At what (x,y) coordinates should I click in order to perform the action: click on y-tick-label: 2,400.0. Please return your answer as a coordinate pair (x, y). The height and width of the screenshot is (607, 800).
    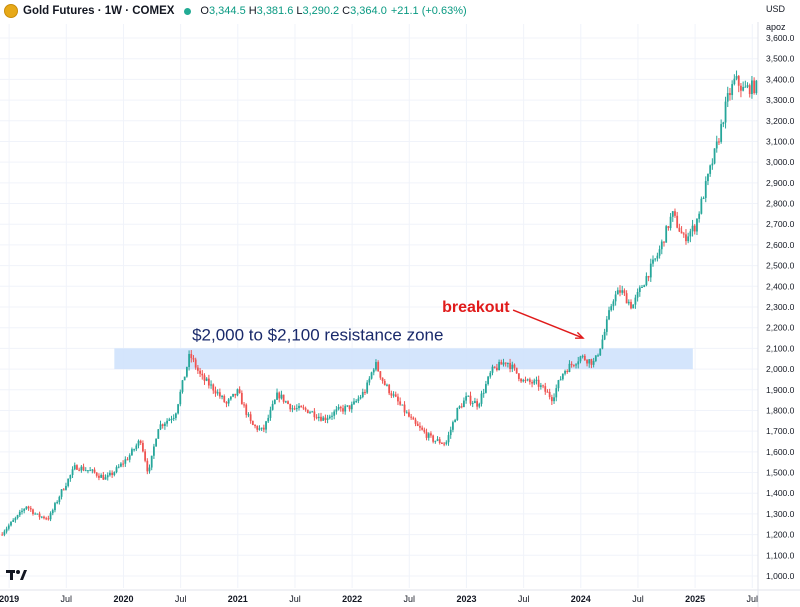
    Looking at the image, I should click on (780, 286).